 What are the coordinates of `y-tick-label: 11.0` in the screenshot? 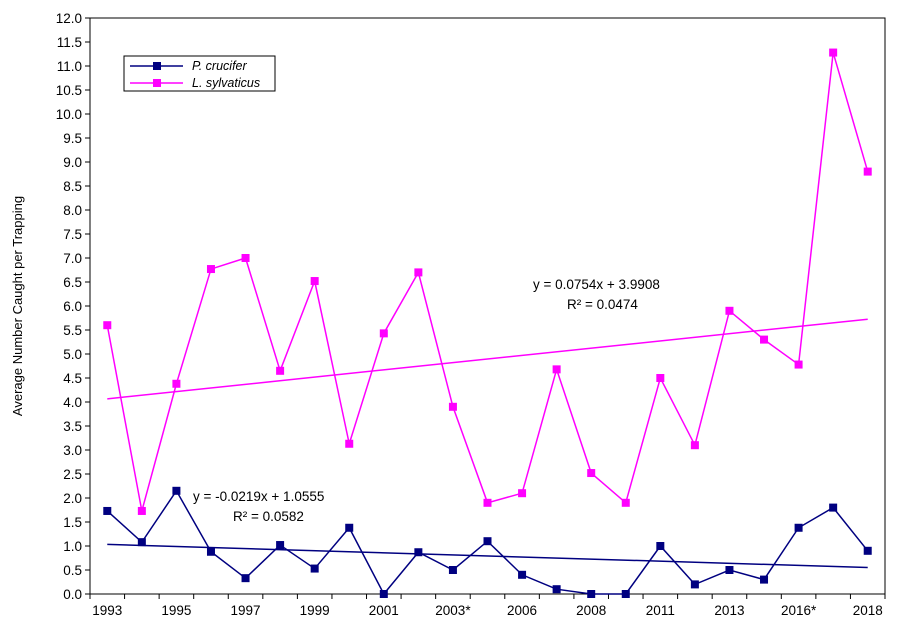 It's located at (69, 66).